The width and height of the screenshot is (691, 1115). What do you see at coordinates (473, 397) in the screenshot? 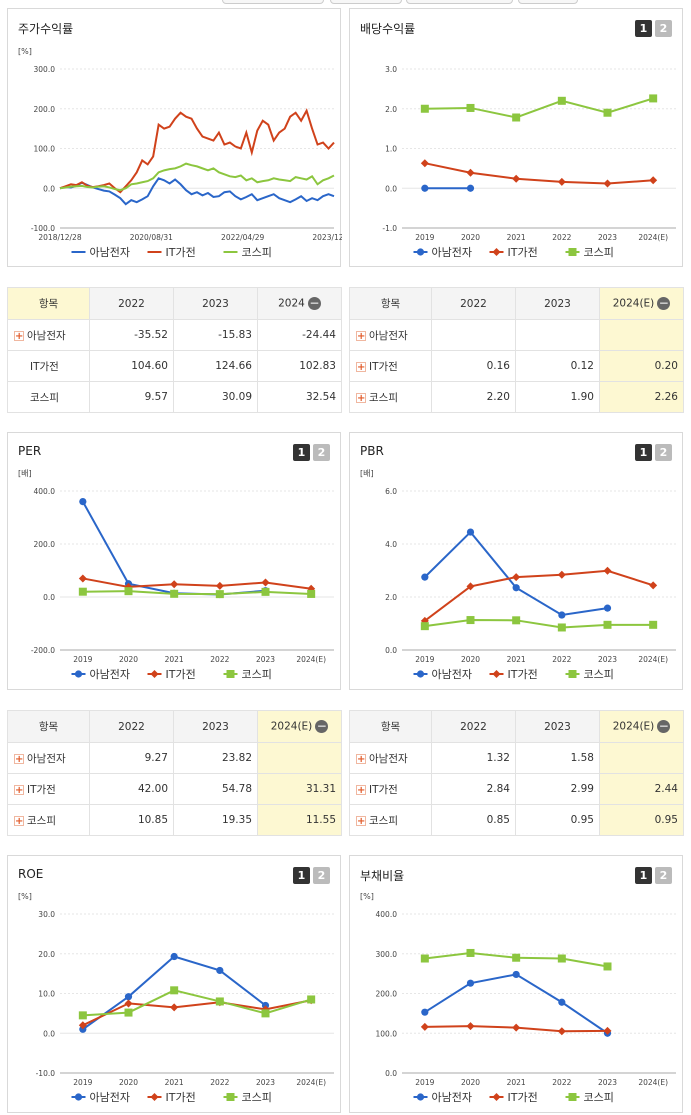
I see `table-cell: 2.20` at bounding box center [473, 397].